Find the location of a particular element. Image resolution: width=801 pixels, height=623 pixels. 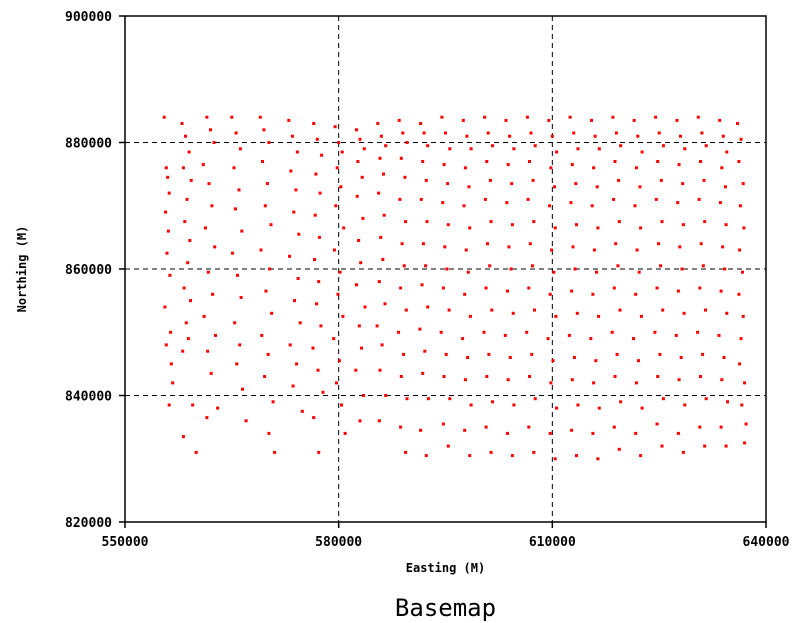

x-axis-label: Easting (M) is located at coordinates (445, 568).